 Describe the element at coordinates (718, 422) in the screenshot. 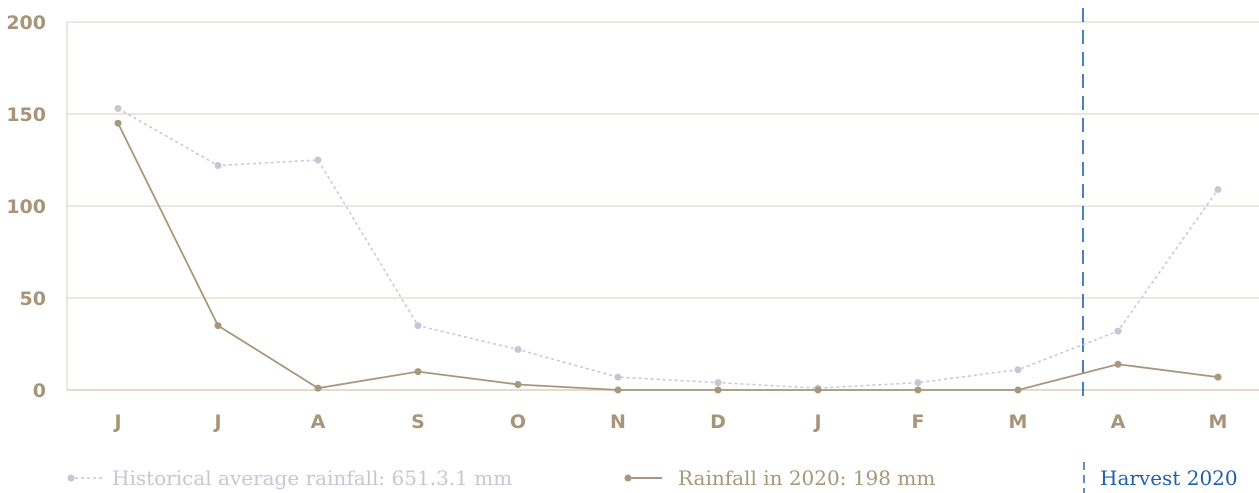

I see `x-tick-label: D` at that location.